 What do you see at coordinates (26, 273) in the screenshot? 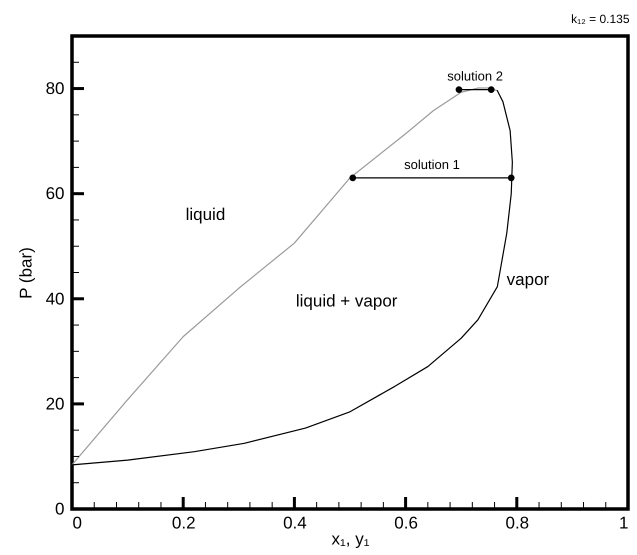
I see `y-axis-title: P (bar)` at bounding box center [26, 273].